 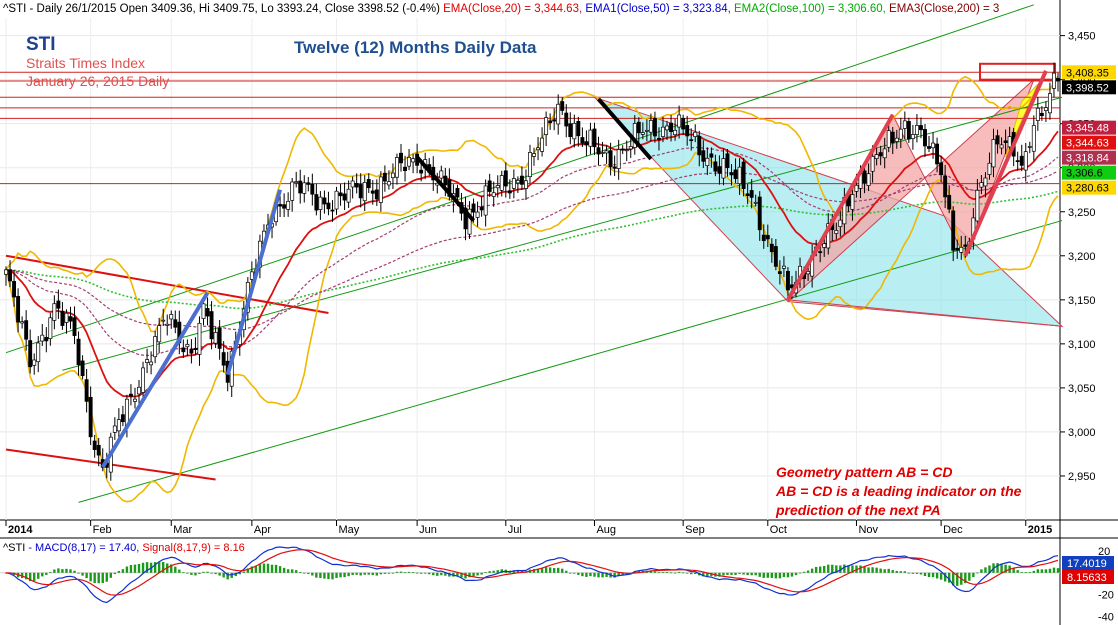 What do you see at coordinates (155, 380) in the screenshot?
I see `blue-trend-line` at bounding box center [155, 380].